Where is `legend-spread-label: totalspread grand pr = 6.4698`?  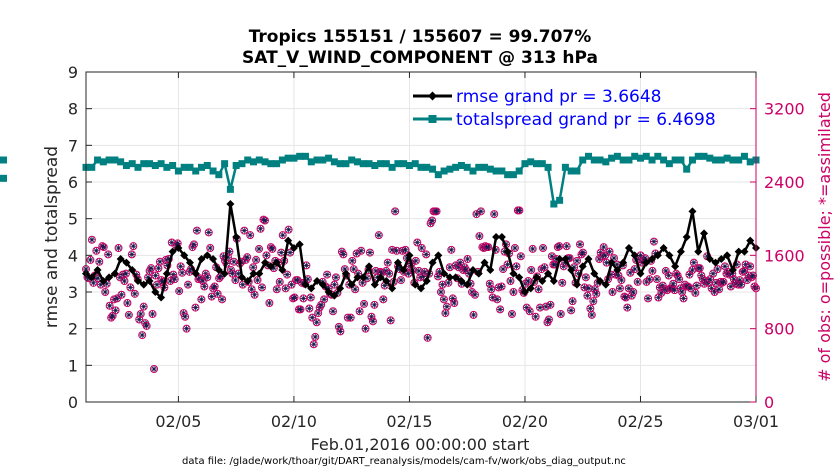
legend-spread-label: totalspread grand pr = 6.4698 is located at coordinates (586, 120).